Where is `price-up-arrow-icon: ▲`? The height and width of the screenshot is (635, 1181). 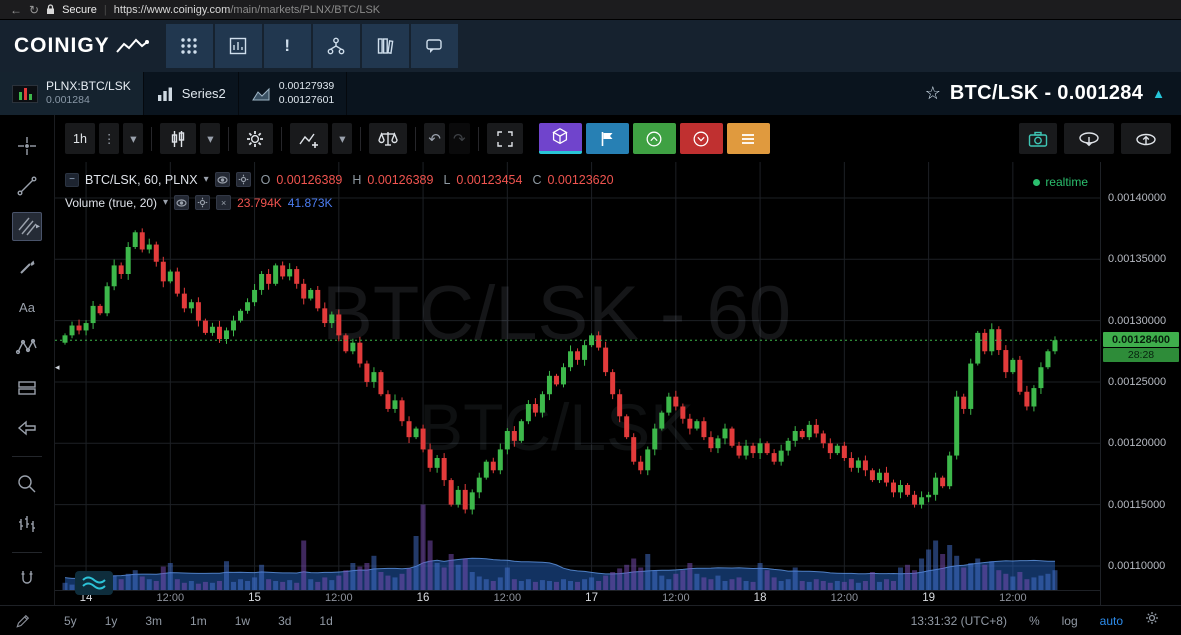
price-up-arrow-icon: ▲ is located at coordinates (1158, 93).